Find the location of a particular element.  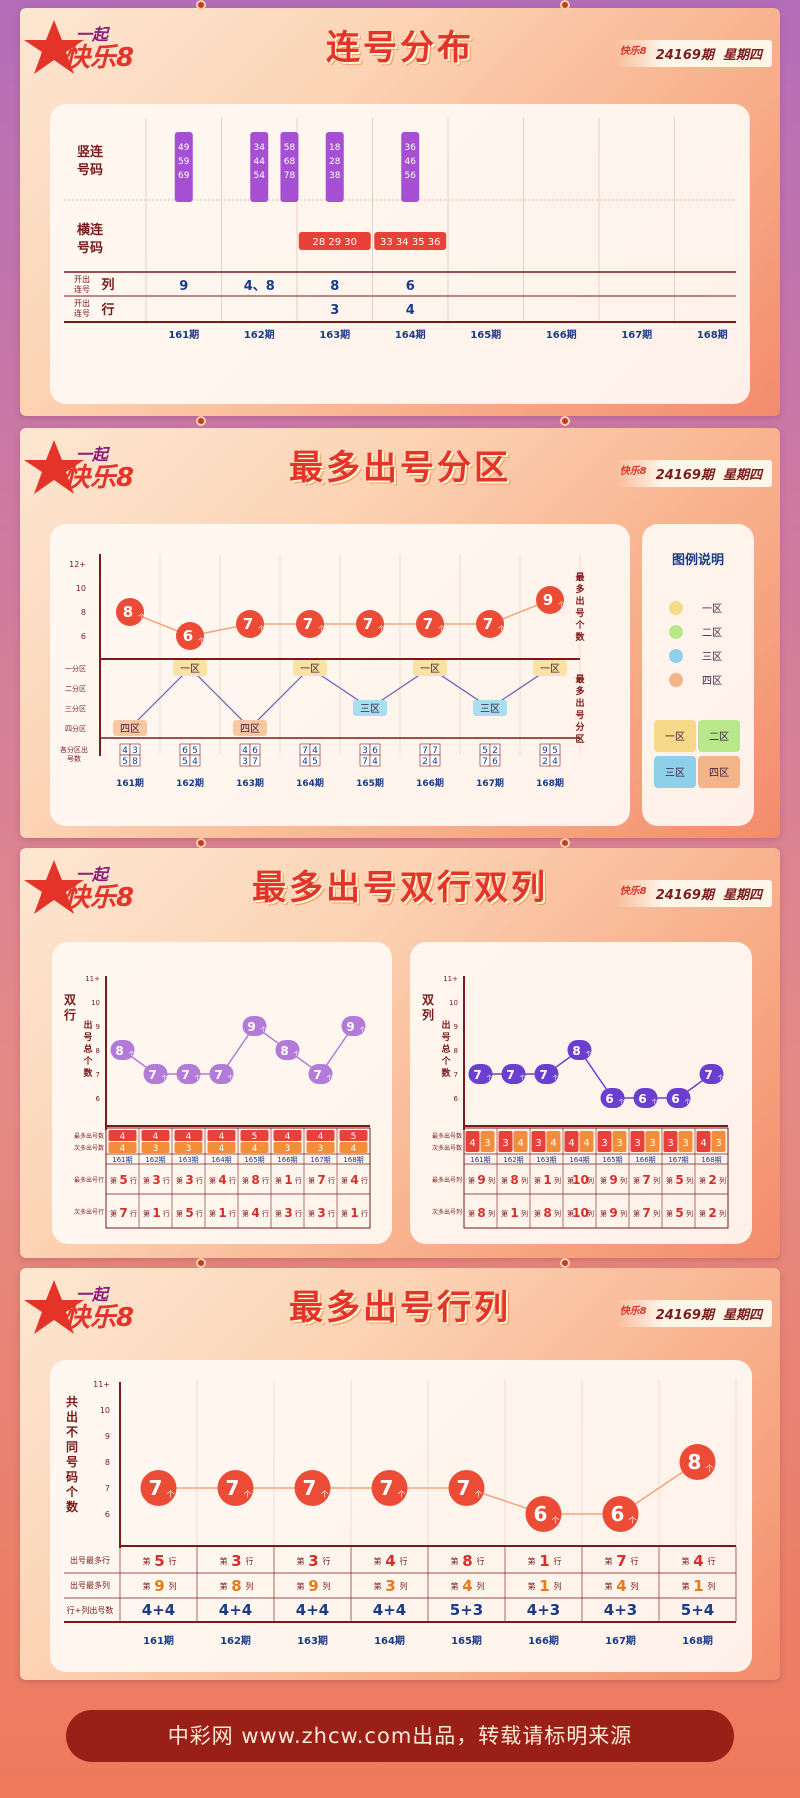

zone-axis-label: 二分区 is located at coordinates (75, 688).